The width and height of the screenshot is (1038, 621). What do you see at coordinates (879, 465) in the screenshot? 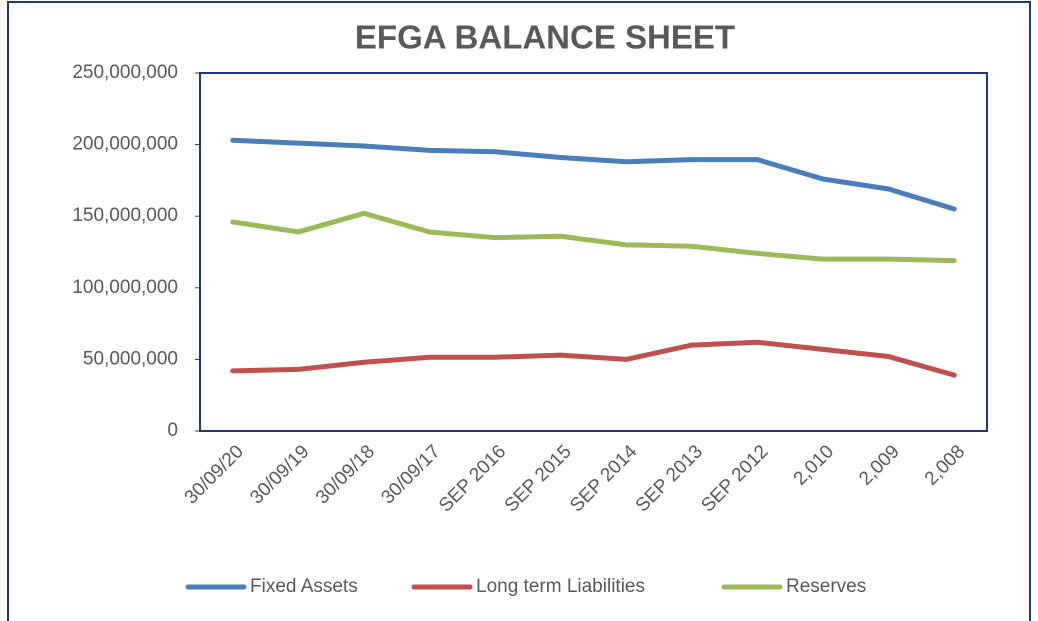
I see `x-tick-label: 2,009` at bounding box center [879, 465].